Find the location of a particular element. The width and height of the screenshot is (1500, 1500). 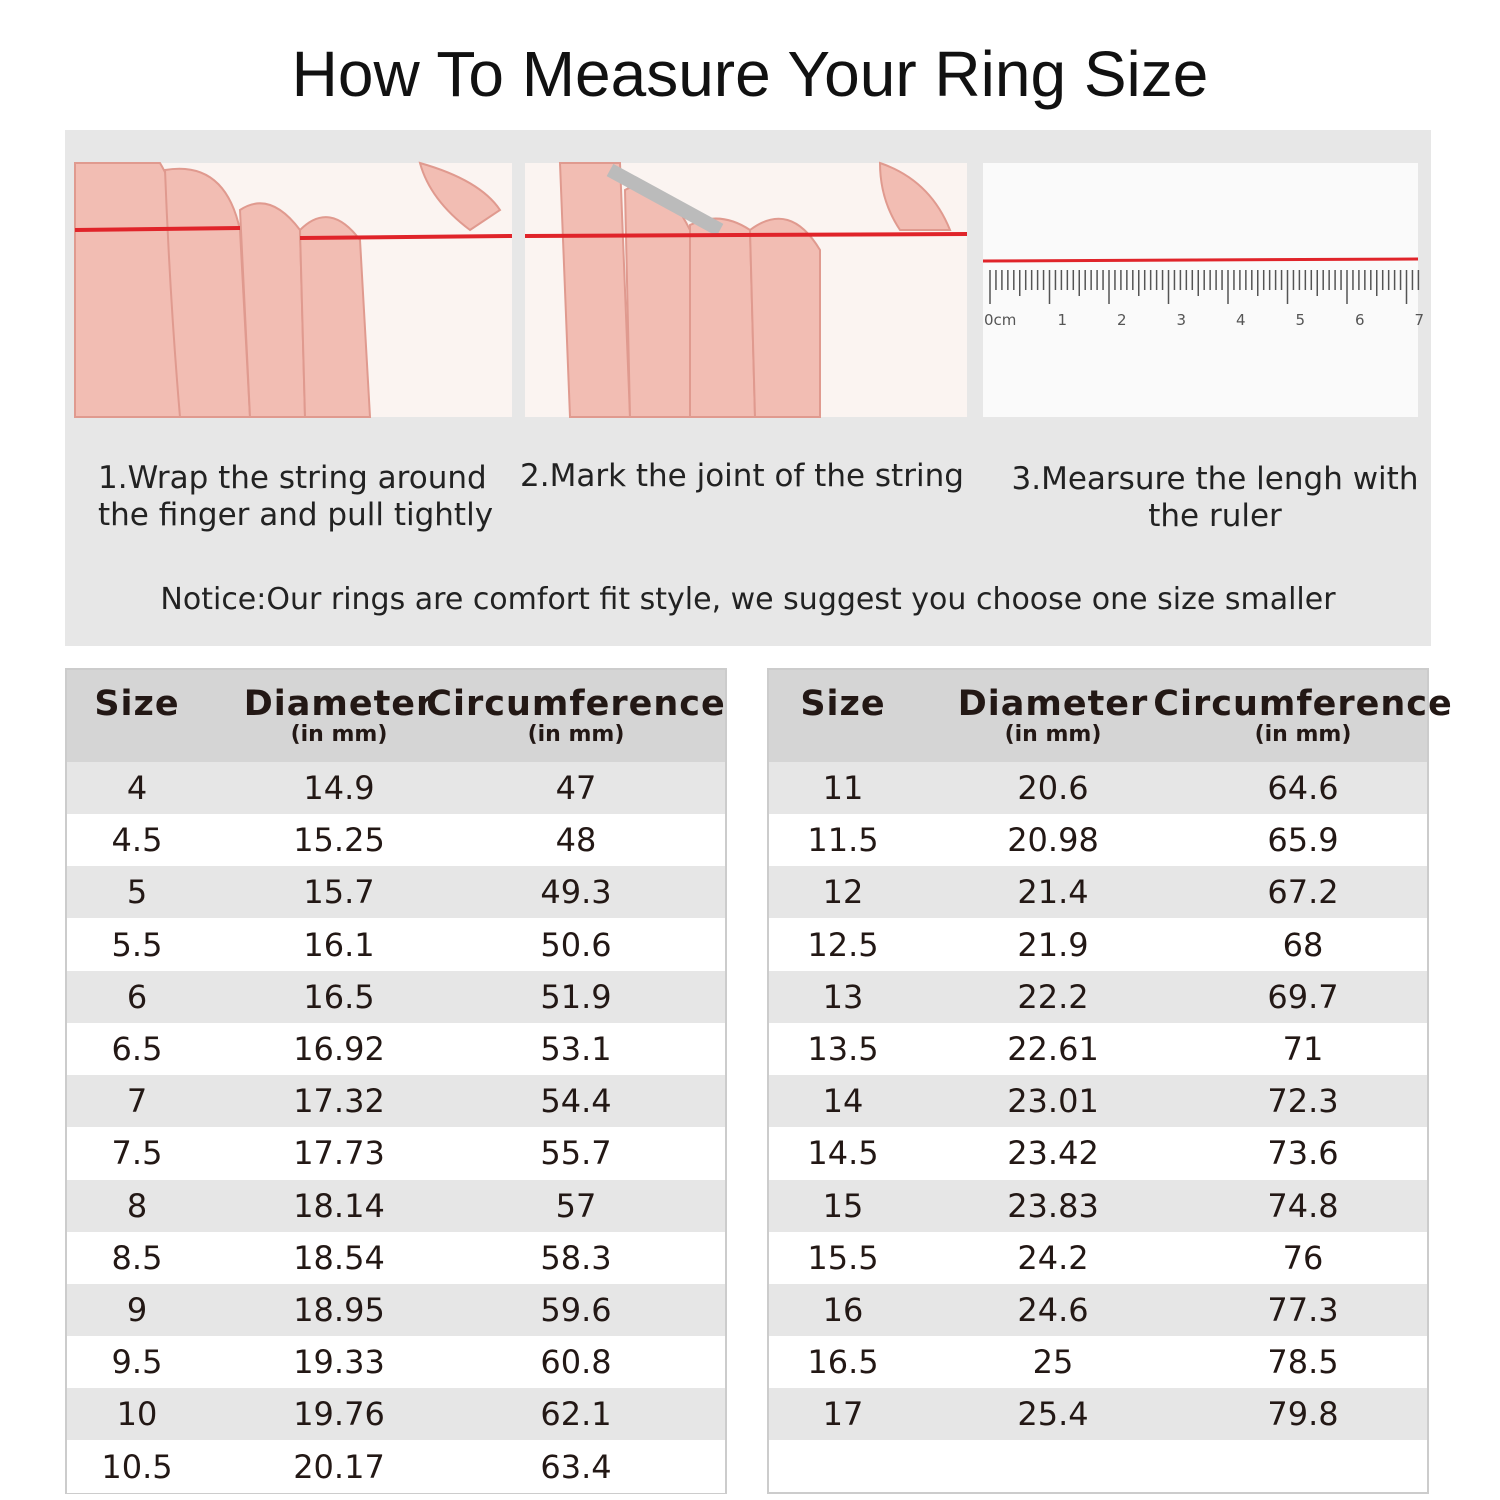

table-row: 13 22.2 69.7 is located at coordinates (1098, 996).